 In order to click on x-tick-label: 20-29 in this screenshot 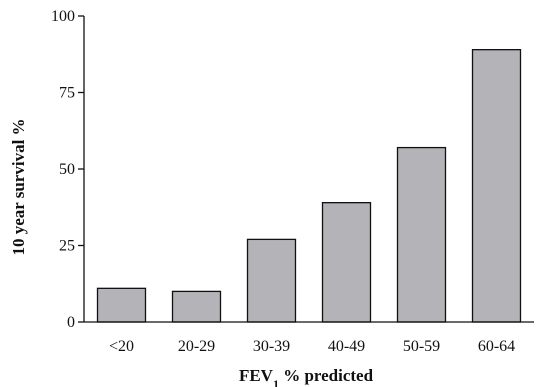, I will do `click(196, 346)`.